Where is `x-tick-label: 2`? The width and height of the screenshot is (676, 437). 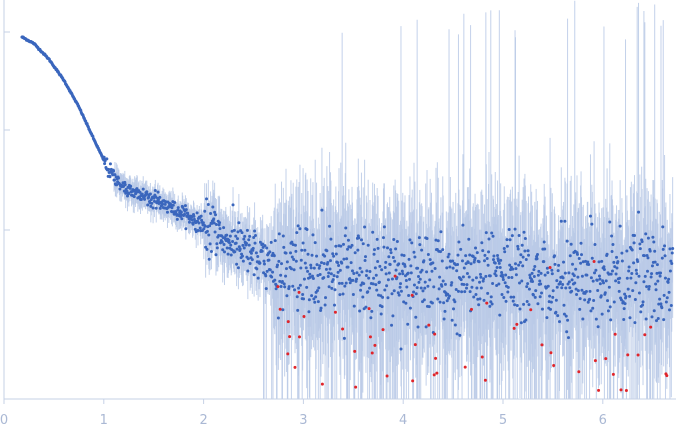 x-tick-label: 2 is located at coordinates (203, 420).